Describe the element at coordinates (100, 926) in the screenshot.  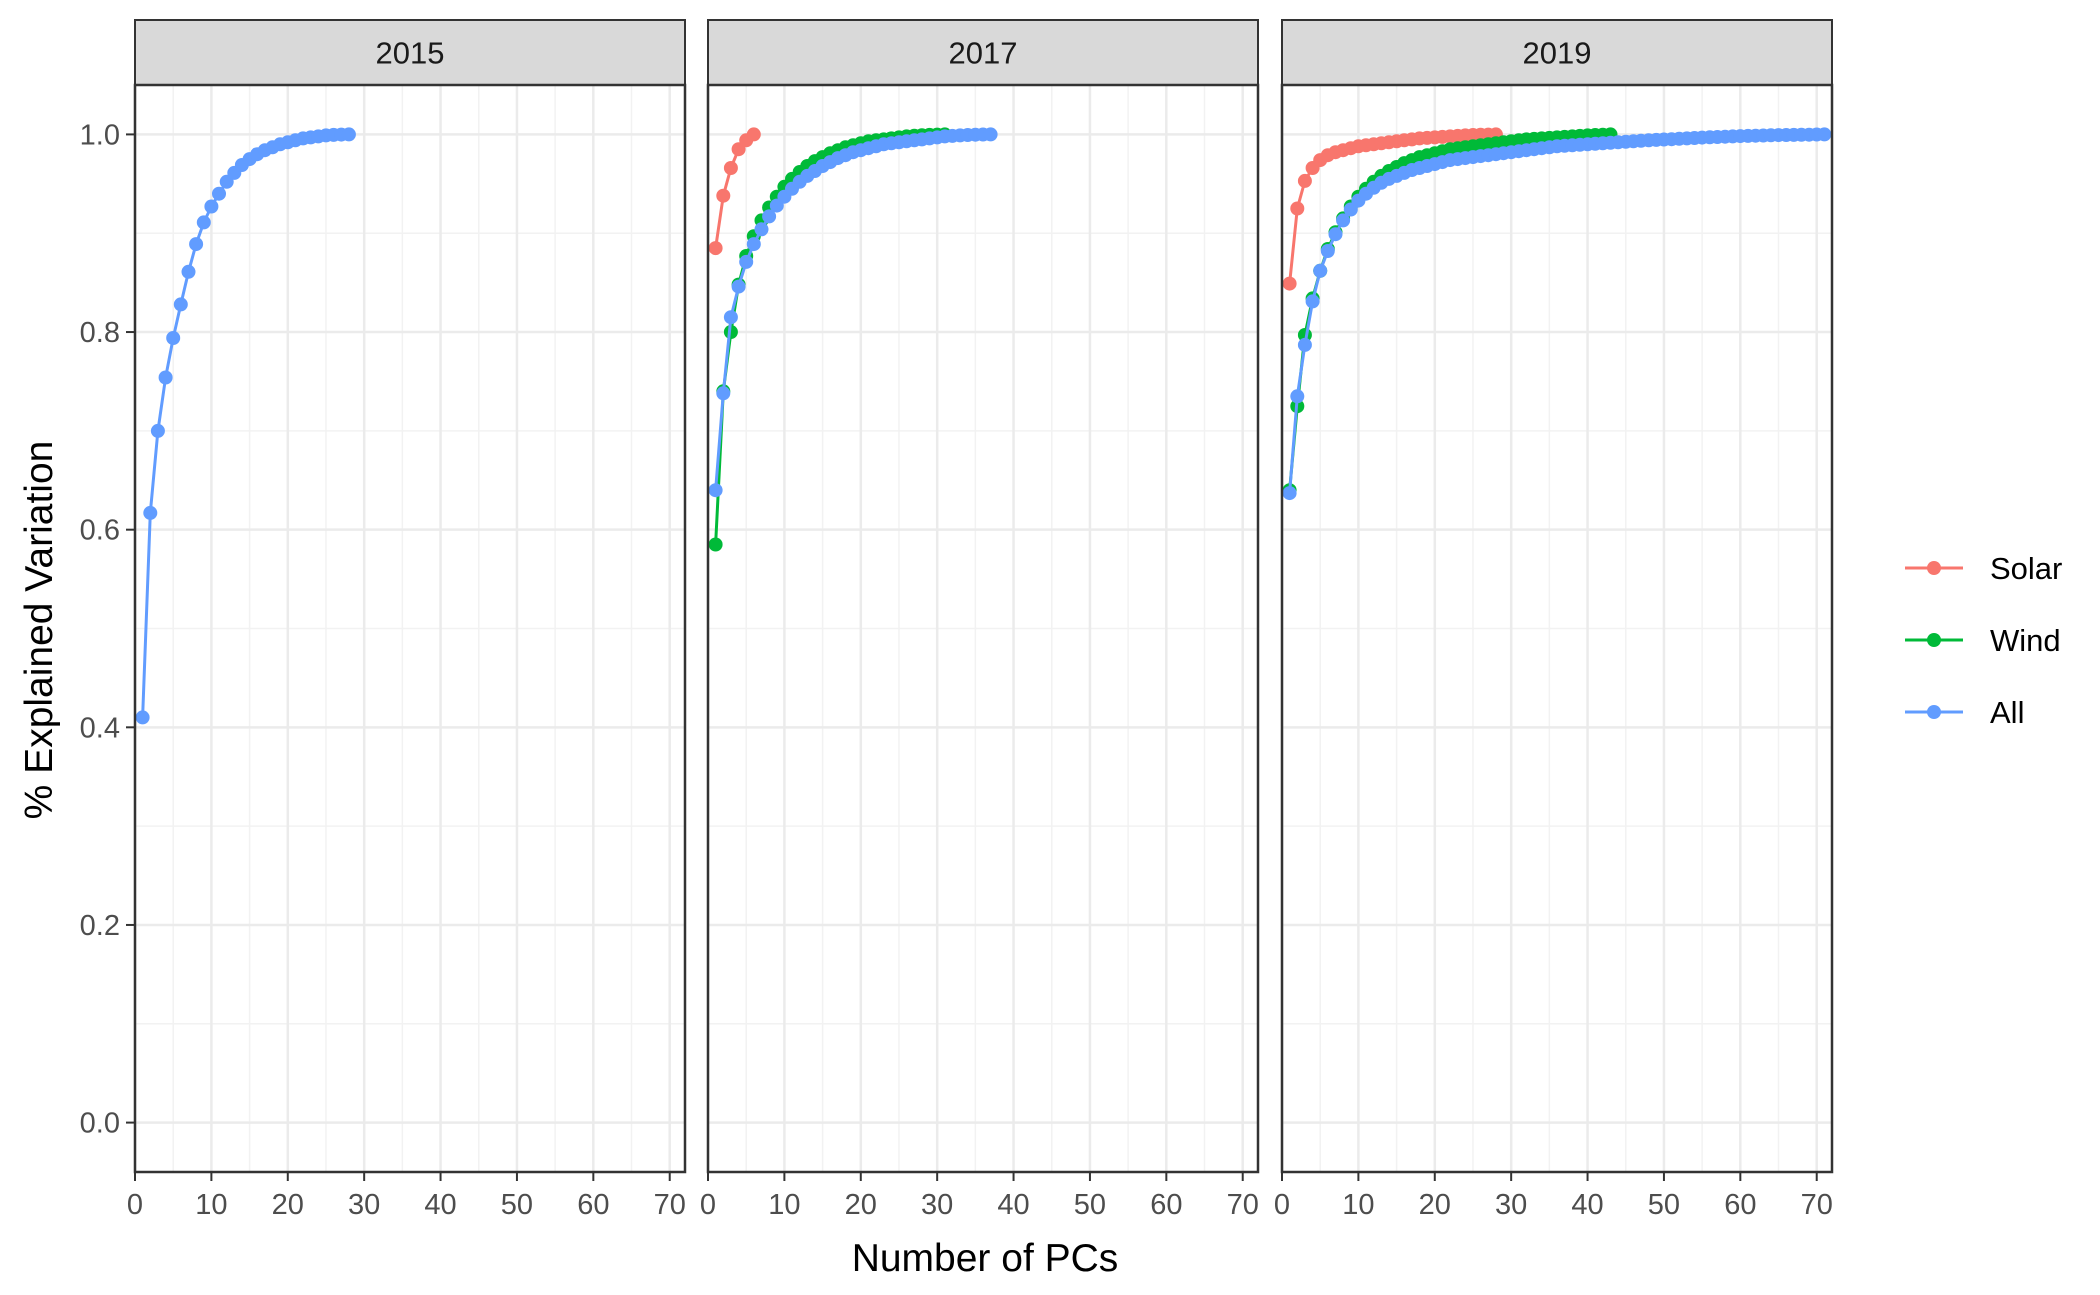
I see `y-tick-label: 0.2` at that location.